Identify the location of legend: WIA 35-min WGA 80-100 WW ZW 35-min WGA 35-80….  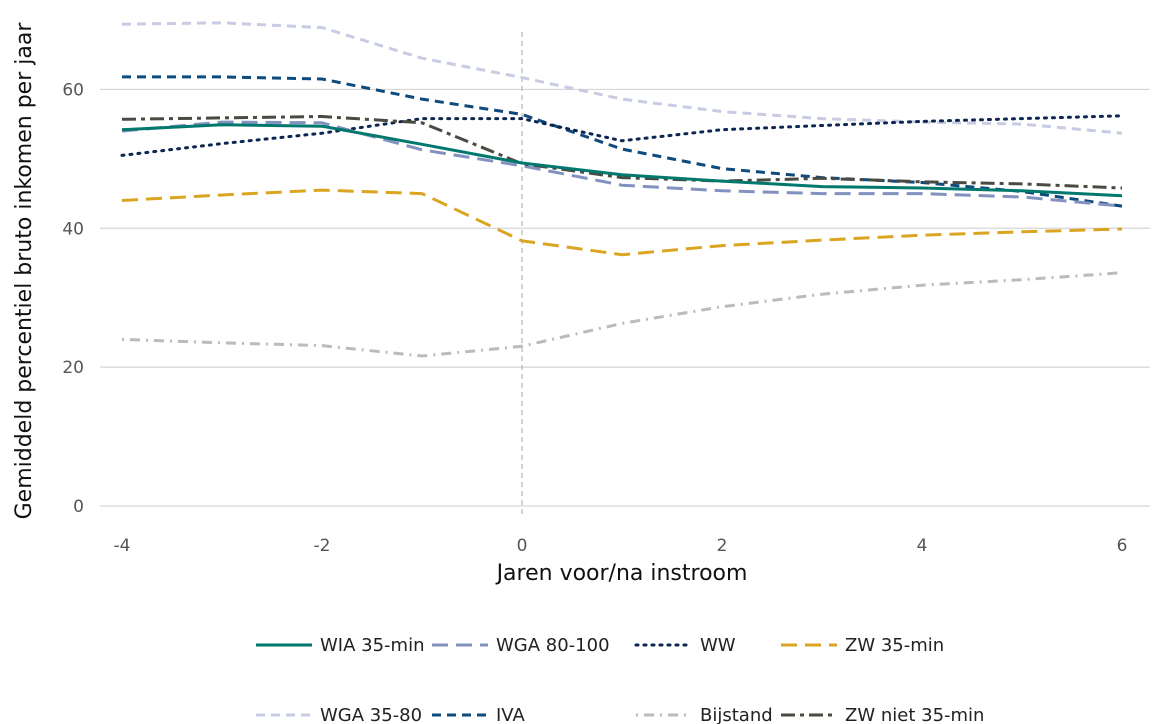
(620, 679).